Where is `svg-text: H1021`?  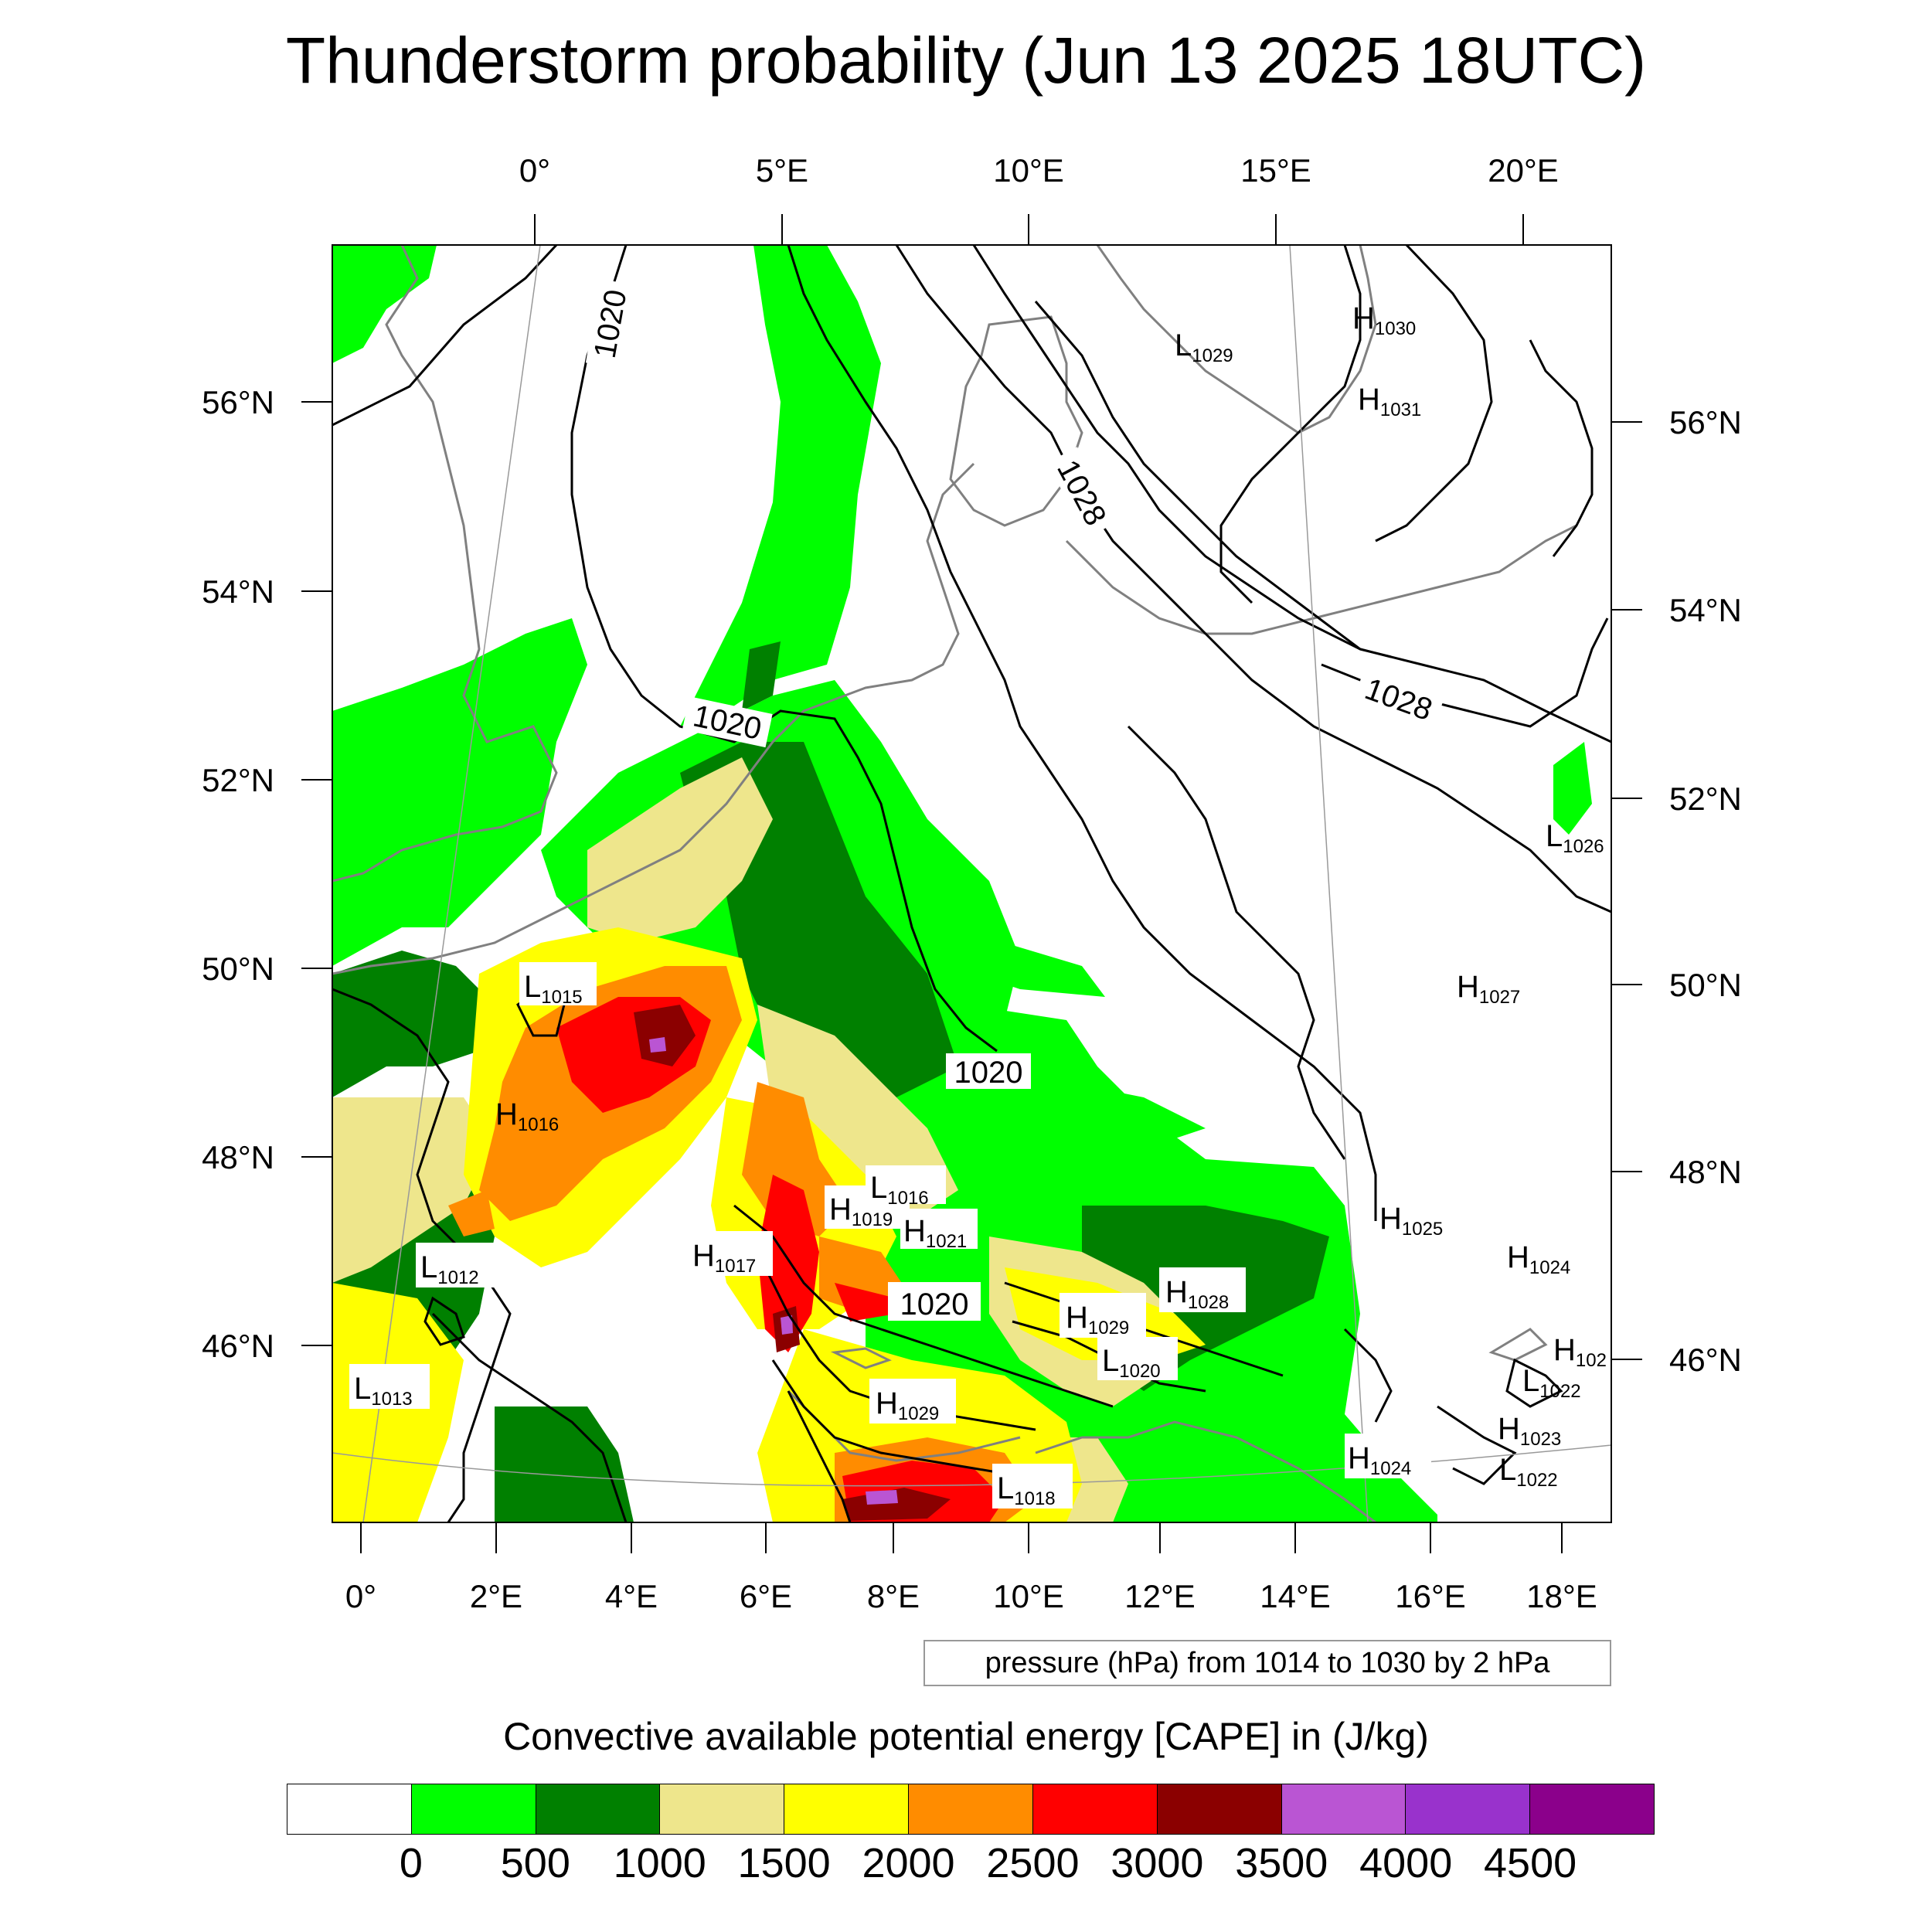 svg-text: H1021 is located at coordinates (935, 1233).